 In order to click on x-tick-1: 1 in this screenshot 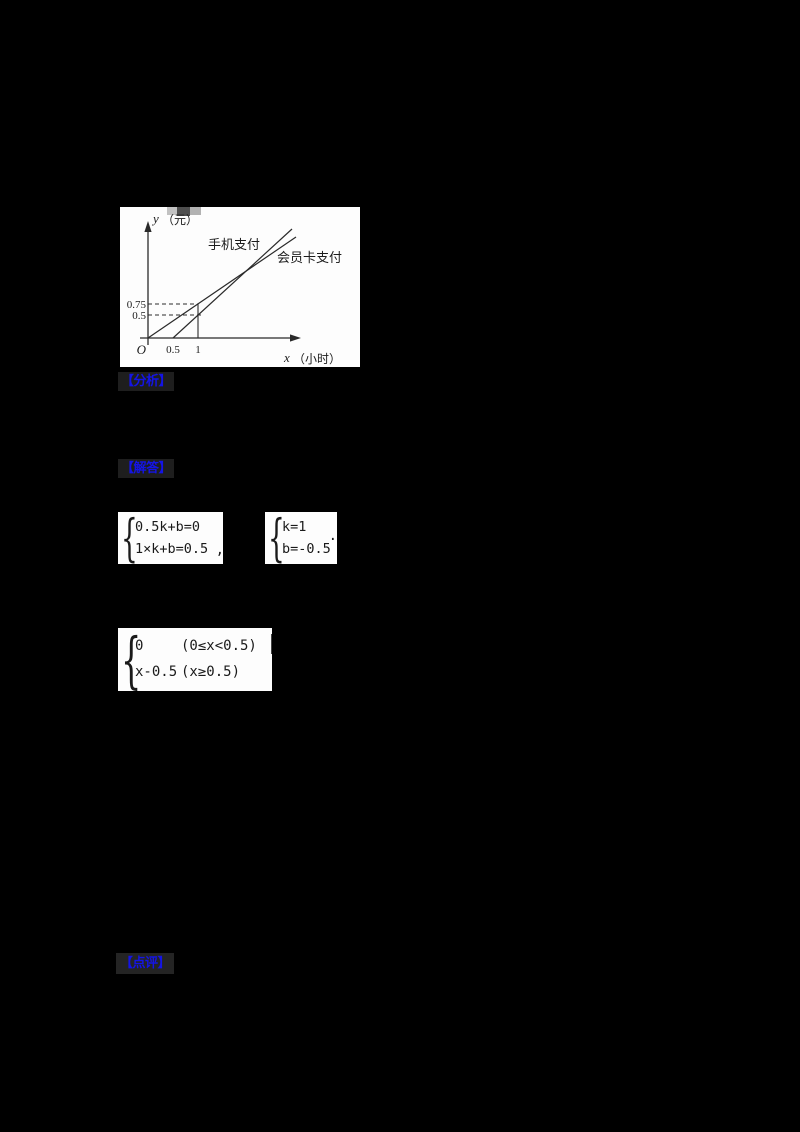, I will do `click(198, 350)`.